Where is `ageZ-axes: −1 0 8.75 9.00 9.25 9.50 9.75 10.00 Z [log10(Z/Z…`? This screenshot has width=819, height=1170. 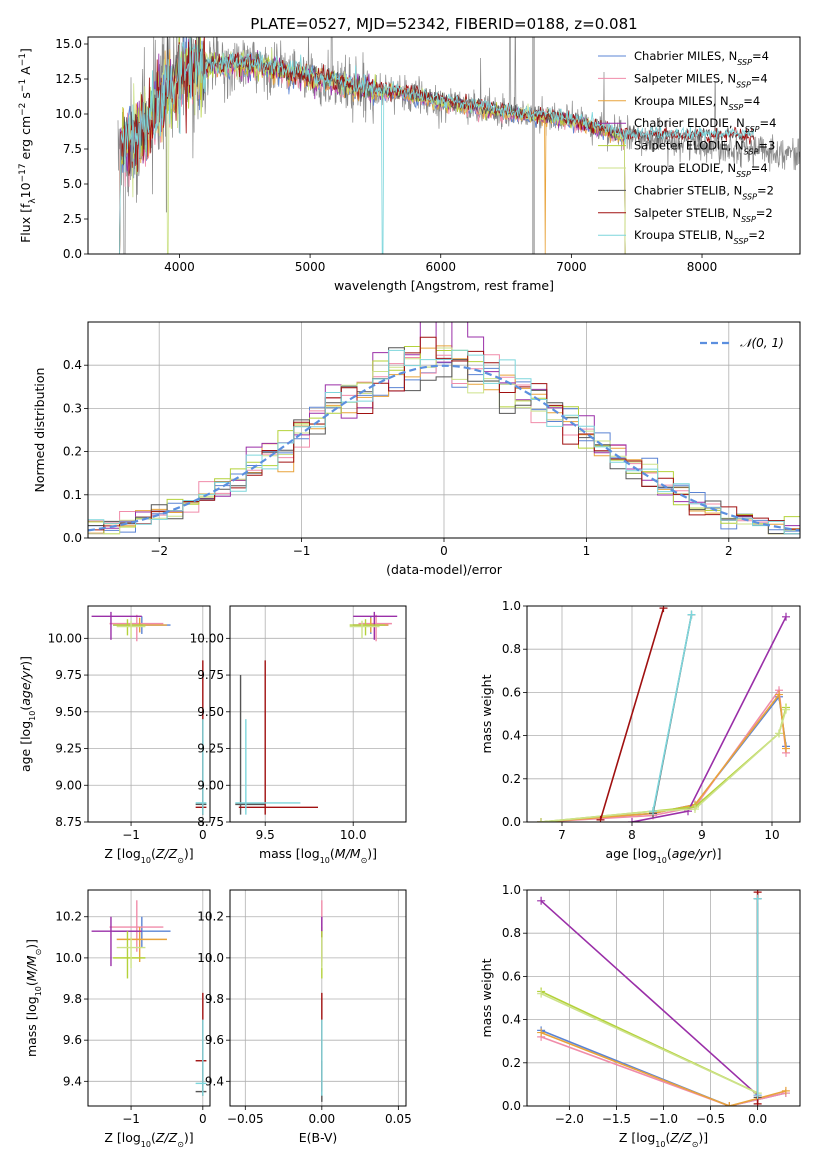
ageZ-axes: −1 0 8.75 9.00 9.25 9.50 9.75 10.00 Z [log10(Z/Z… is located at coordinates (114, 735).